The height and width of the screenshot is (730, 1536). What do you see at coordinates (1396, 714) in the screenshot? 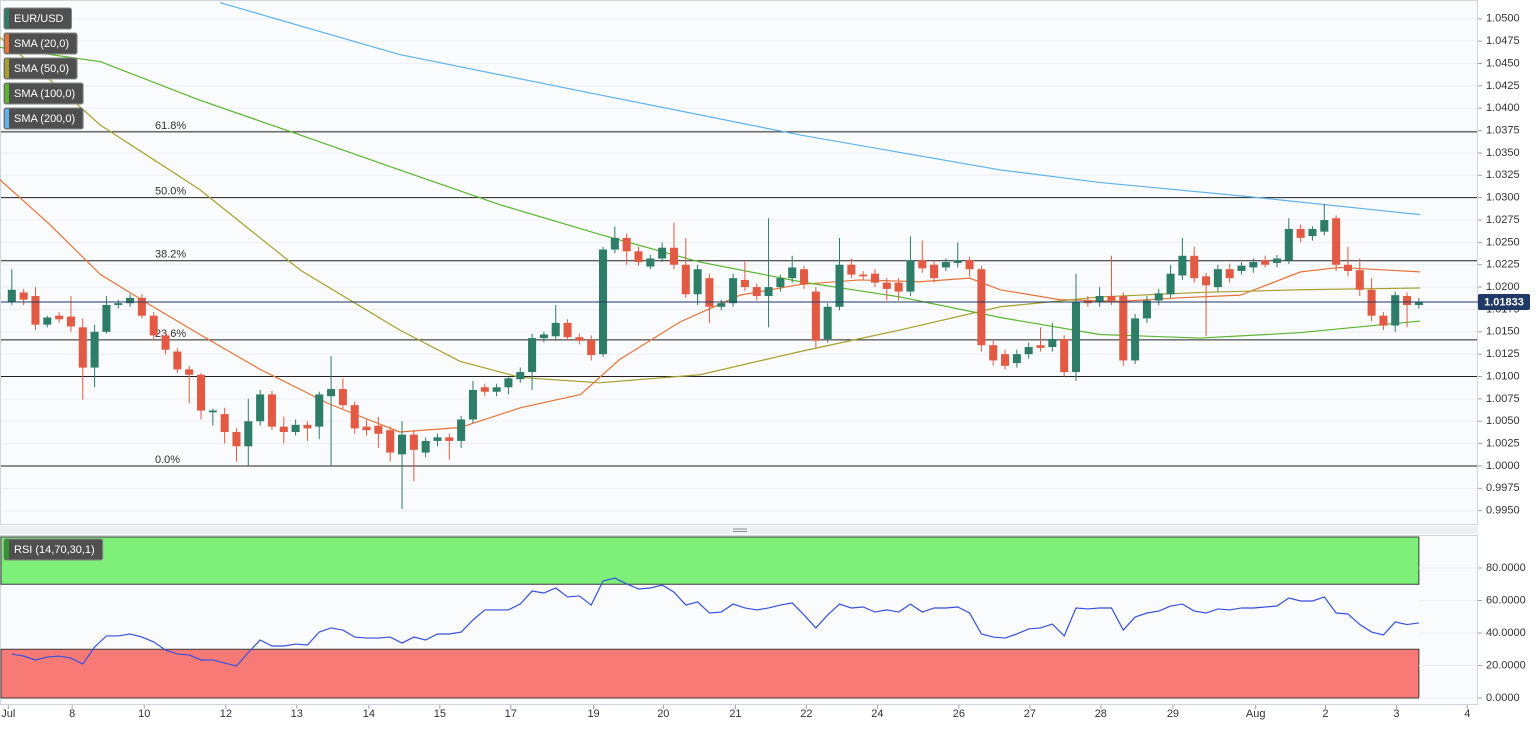
I see `x-tick-label: 3` at bounding box center [1396, 714].